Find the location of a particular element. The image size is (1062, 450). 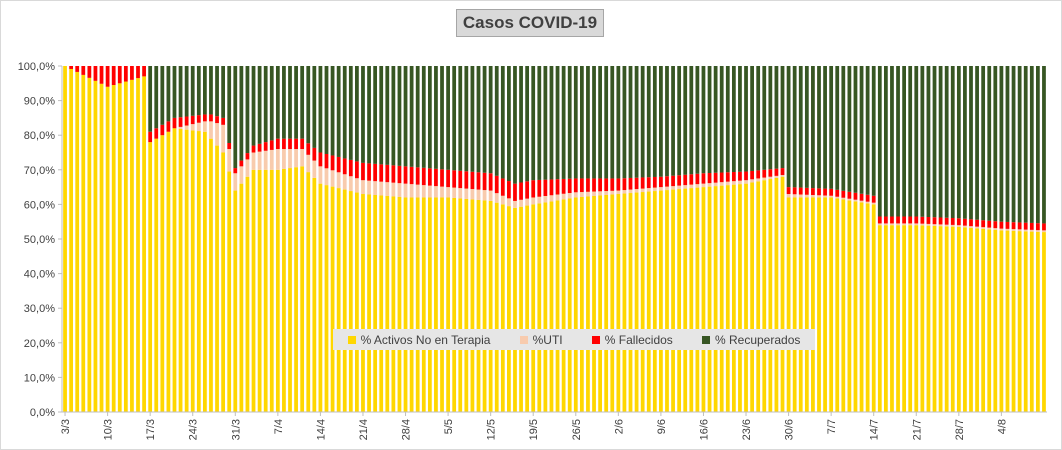

x-tick-label: 16/6 is located at coordinates (705, 429).